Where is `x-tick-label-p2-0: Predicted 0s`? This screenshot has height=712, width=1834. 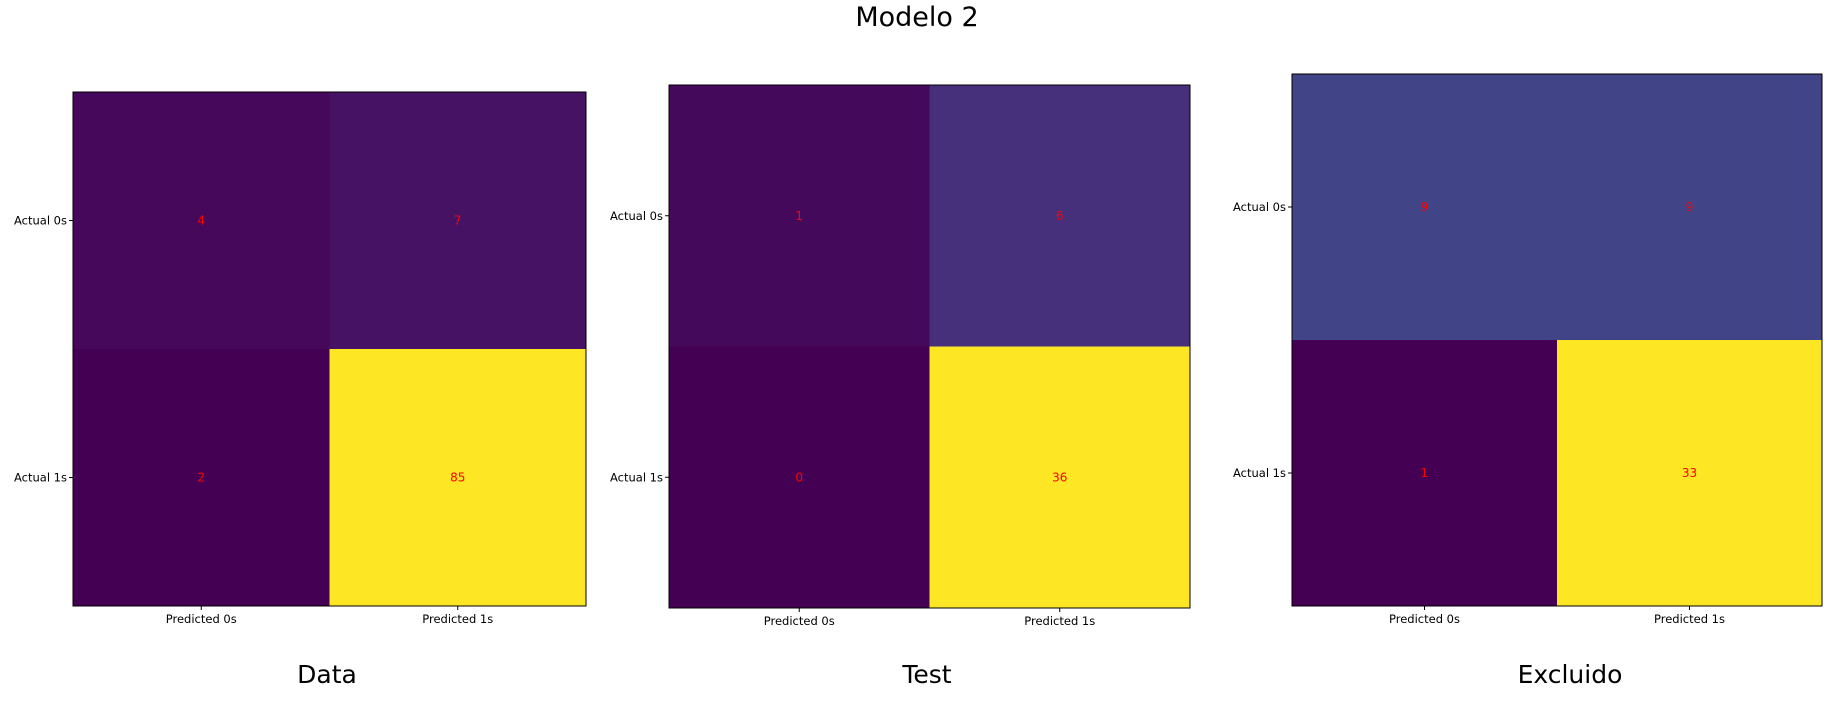 x-tick-label-p2-0: Predicted 0s is located at coordinates (799, 621).